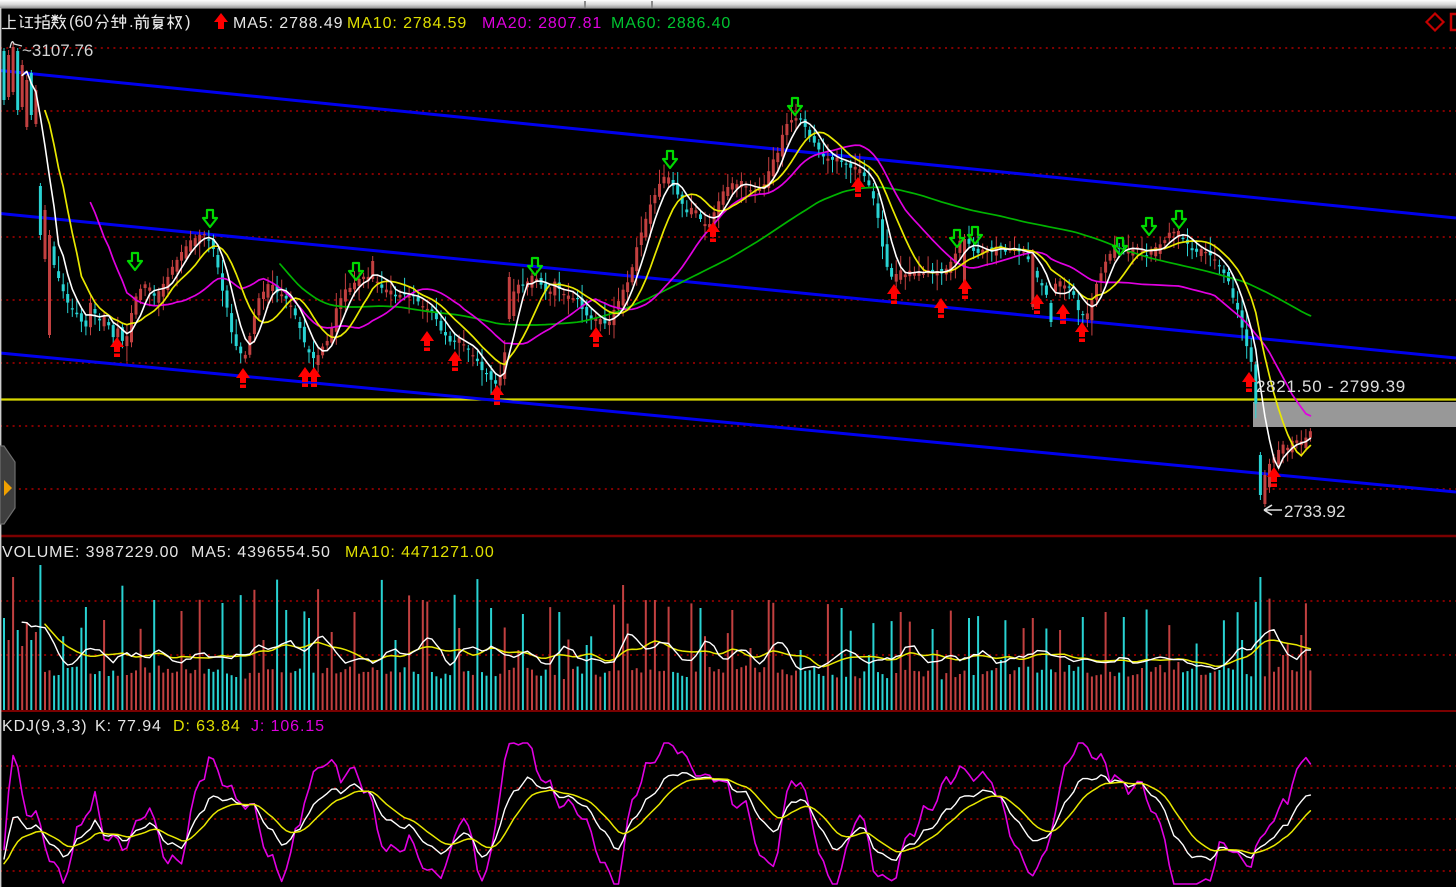 Image resolution: width=1456 pixels, height=887 pixels. What do you see at coordinates (1314, 511) in the screenshot?
I see `svg-text: 2733.92` at bounding box center [1314, 511].